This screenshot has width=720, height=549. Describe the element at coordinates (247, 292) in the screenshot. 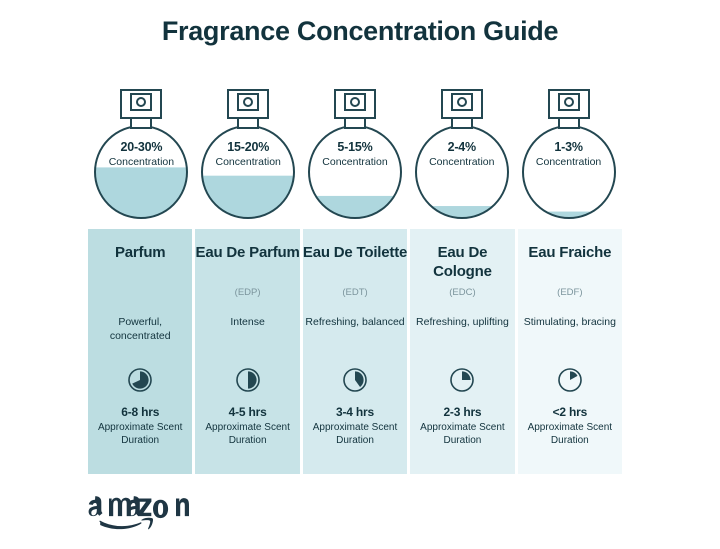

I see `fragrance-abbreviation: (EDP)` at that location.